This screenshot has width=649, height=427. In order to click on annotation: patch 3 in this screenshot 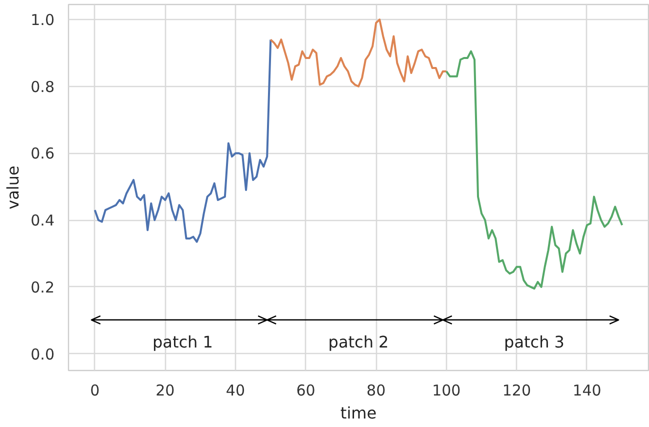, I will do `click(534, 342)`.